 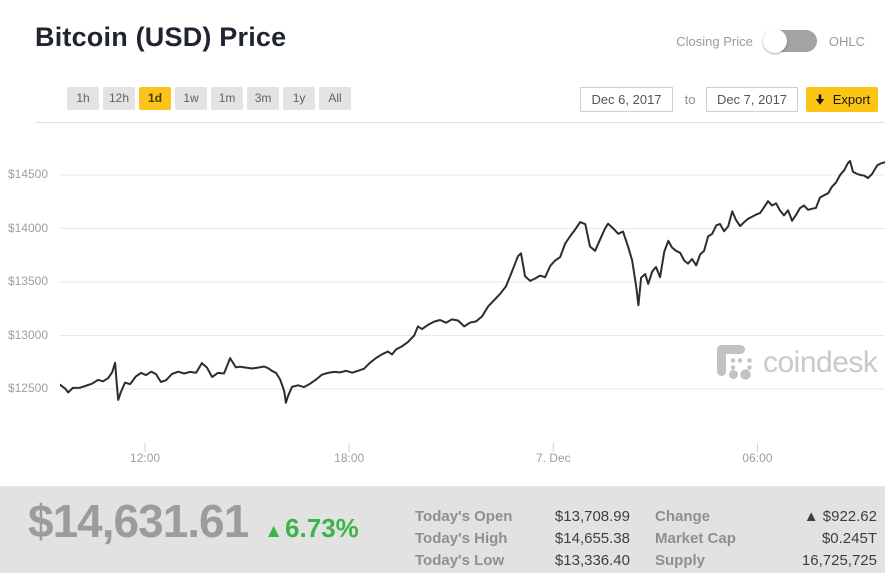 I want to click on x-axis-tick-label: 7. Dec, so click(x=553, y=458).